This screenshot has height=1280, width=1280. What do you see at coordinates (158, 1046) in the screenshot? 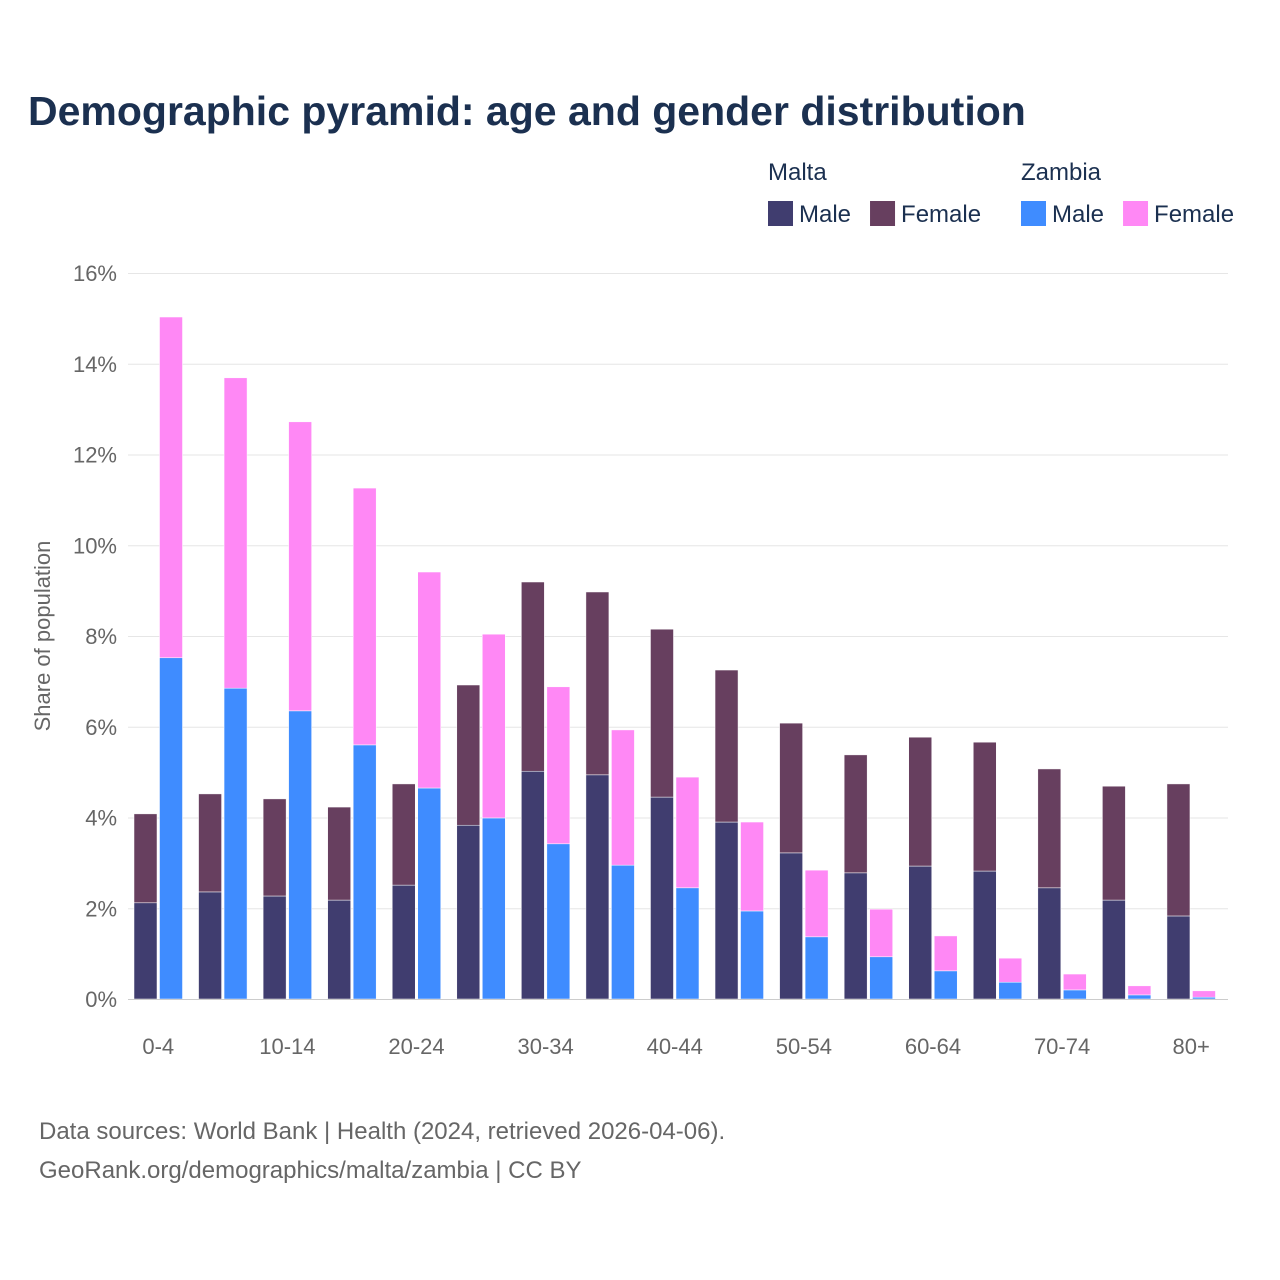
I see `x-tick-label: 0-4` at bounding box center [158, 1046].